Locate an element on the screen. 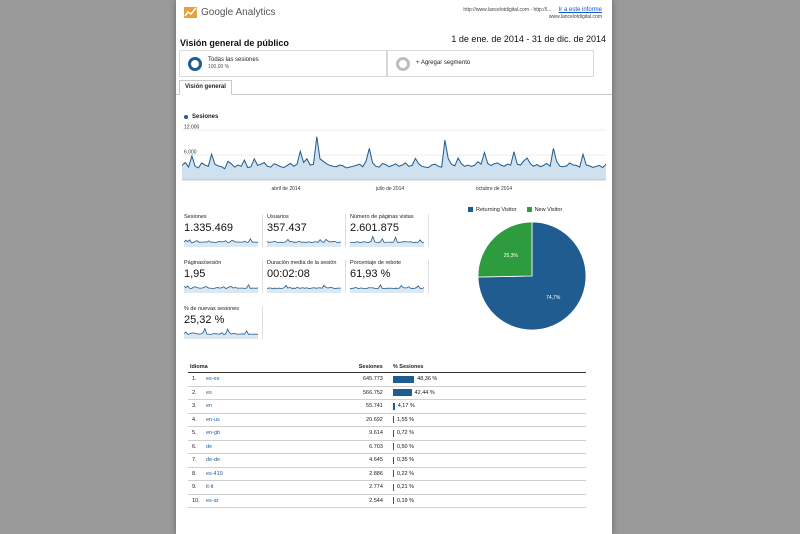 The image size is (800, 534). row-index: 8. is located at coordinates (196, 474).